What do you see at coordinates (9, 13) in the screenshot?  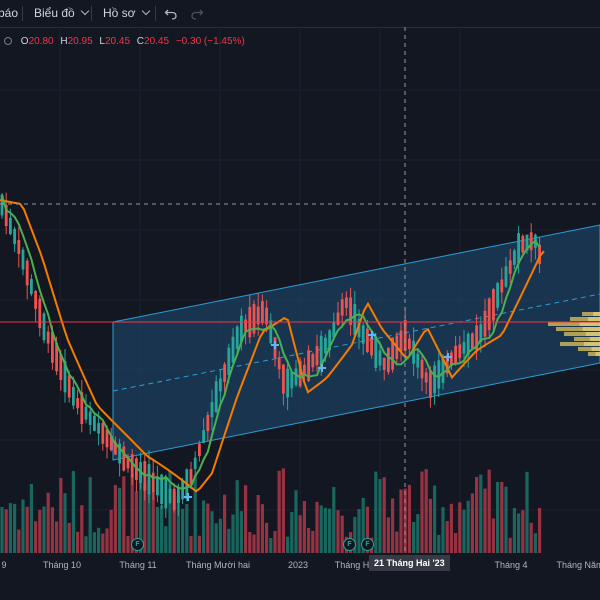 I see `alert-button: báo` at bounding box center [9, 13].